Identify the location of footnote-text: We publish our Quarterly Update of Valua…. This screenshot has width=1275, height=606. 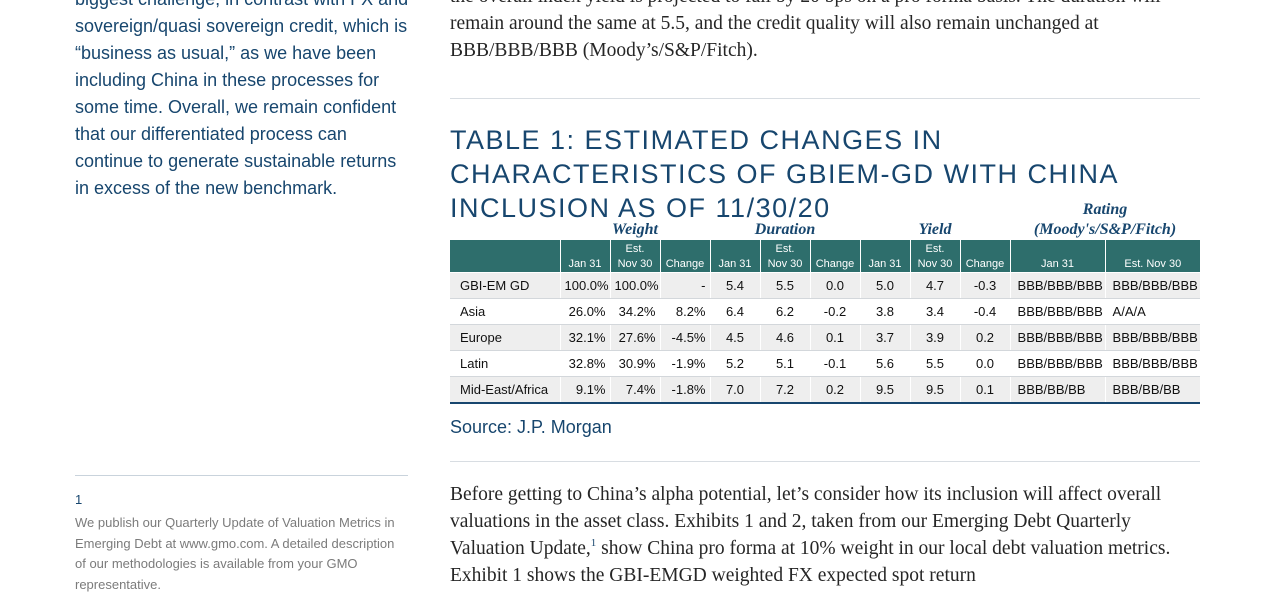
(235, 553).